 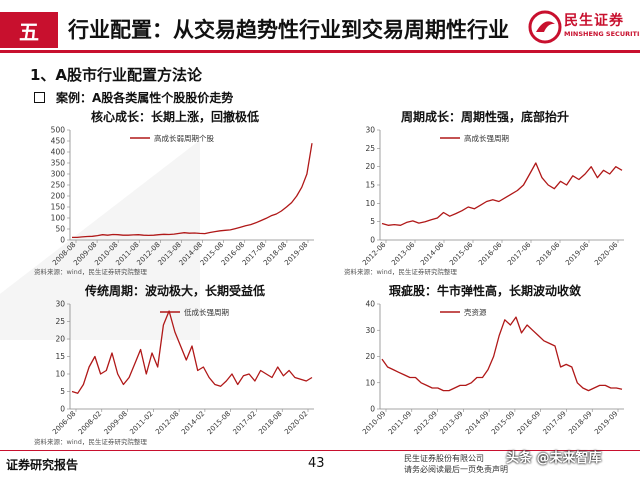 What do you see at coordinates (58, 218) in the screenshot?
I see `y-tick-label: 100` at bounding box center [58, 218].